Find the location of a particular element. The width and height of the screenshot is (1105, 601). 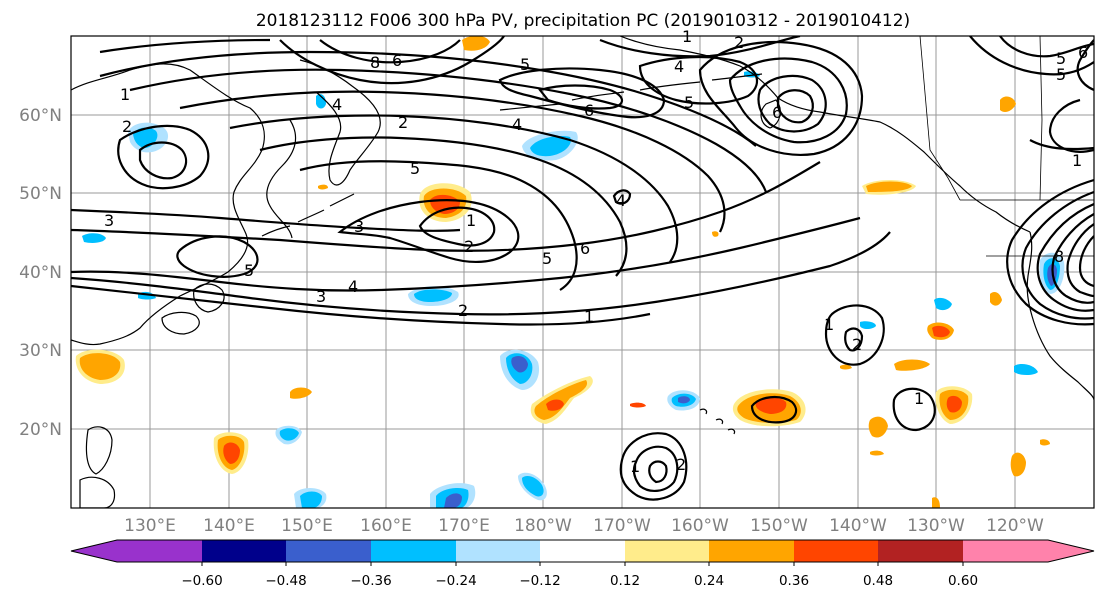

lon-label: 120°W is located at coordinates (1015, 526).